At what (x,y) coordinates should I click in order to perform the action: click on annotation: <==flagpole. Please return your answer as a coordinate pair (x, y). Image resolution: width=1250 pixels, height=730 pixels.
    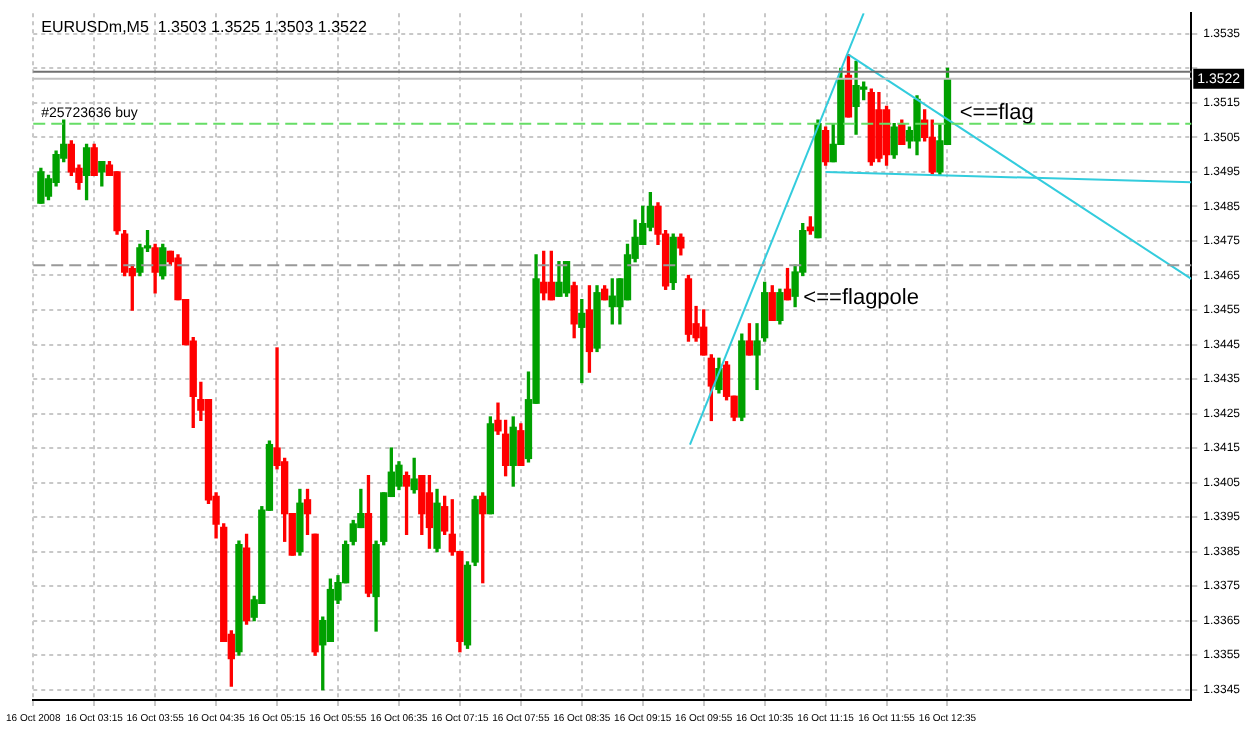
    Looking at the image, I should click on (861, 298).